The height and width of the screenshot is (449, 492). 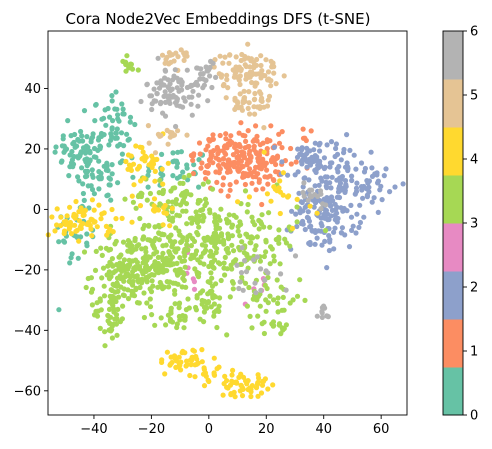 I want to click on colorbar-ticks: 0 1 2 3 4 5 6, so click(x=470, y=224).